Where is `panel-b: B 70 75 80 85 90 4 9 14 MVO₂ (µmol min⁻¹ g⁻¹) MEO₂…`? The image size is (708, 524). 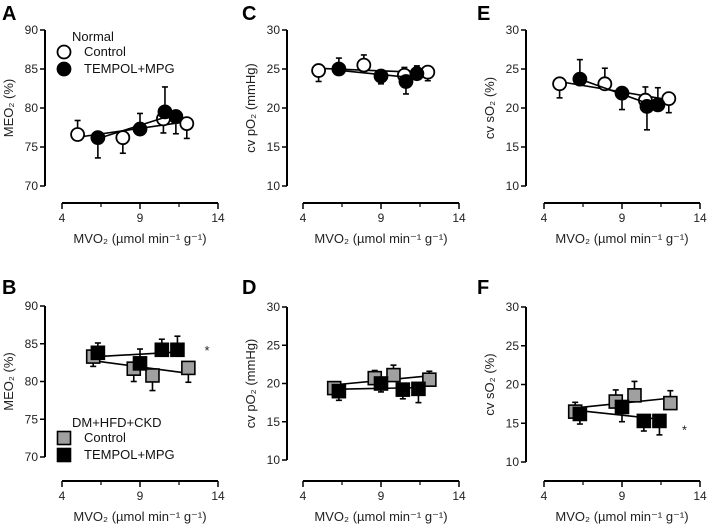 panel-b: B 70 75 80 85 90 4 9 14 MVO₂ (µmol min⁻¹ g⁻¹) MEO₂… is located at coordinates (113, 400).